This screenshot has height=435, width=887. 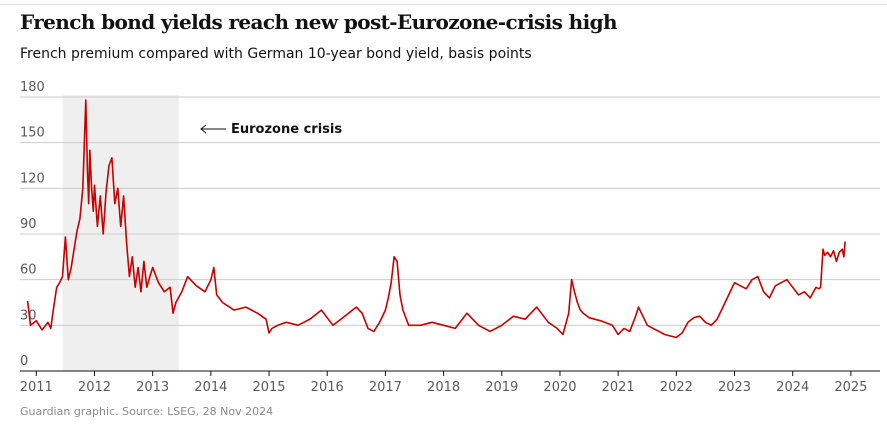 I want to click on y-tick-label: 30, so click(x=28, y=315).